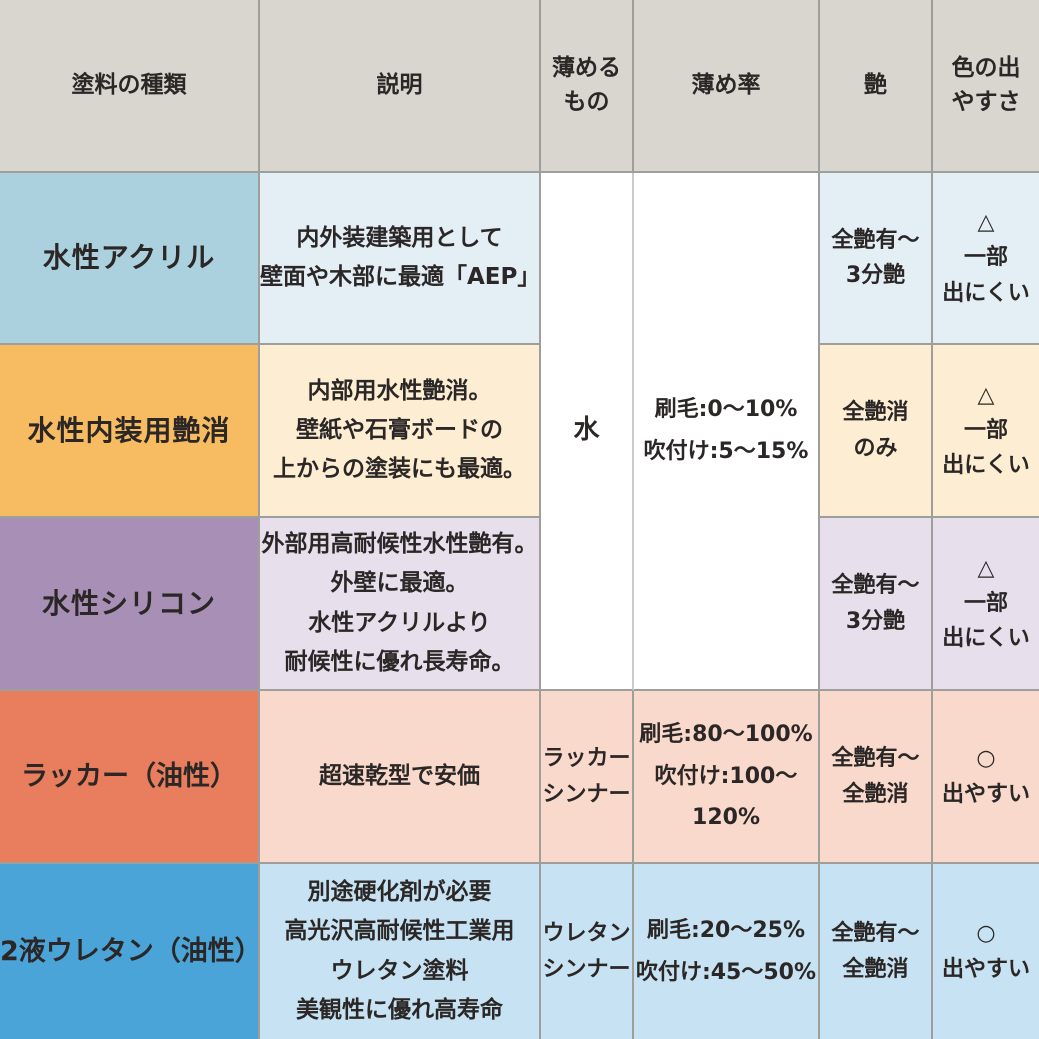  Describe the element at coordinates (587, 86) in the screenshot. I see `header-thinner: 薄める もの` at that location.